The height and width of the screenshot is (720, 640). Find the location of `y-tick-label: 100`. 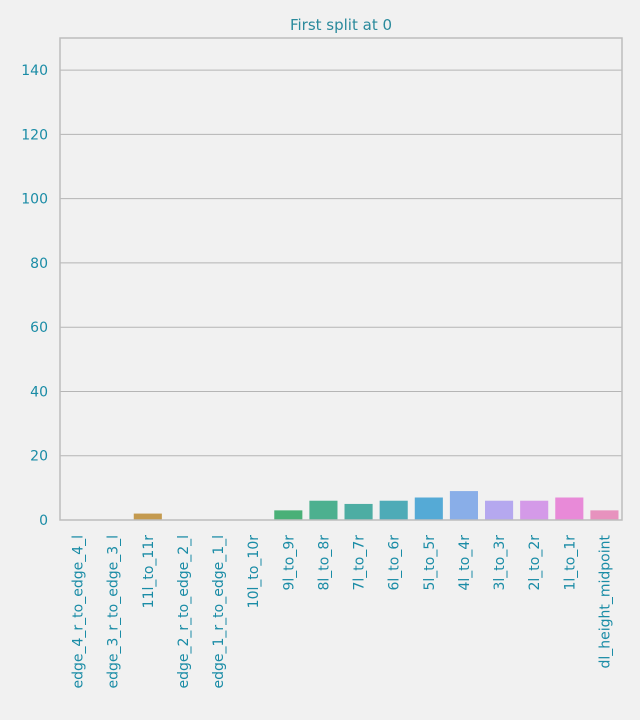

y-tick-label: 100 is located at coordinates (34, 200).